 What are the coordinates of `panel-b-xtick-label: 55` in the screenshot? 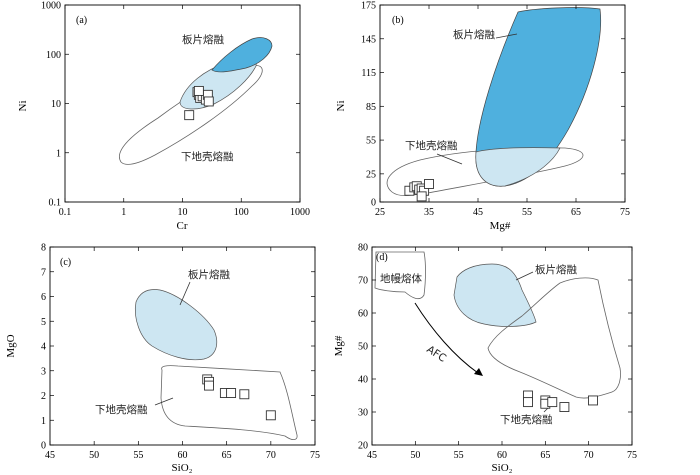 It's located at (527, 212).